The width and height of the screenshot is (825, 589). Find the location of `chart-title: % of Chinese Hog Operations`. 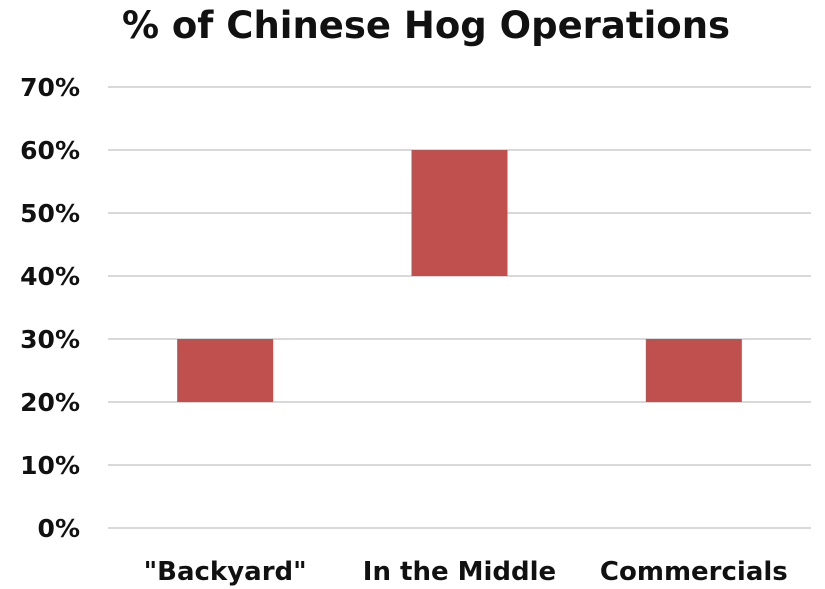

chart-title: % of Chinese Hog Operations is located at coordinates (426, 25).